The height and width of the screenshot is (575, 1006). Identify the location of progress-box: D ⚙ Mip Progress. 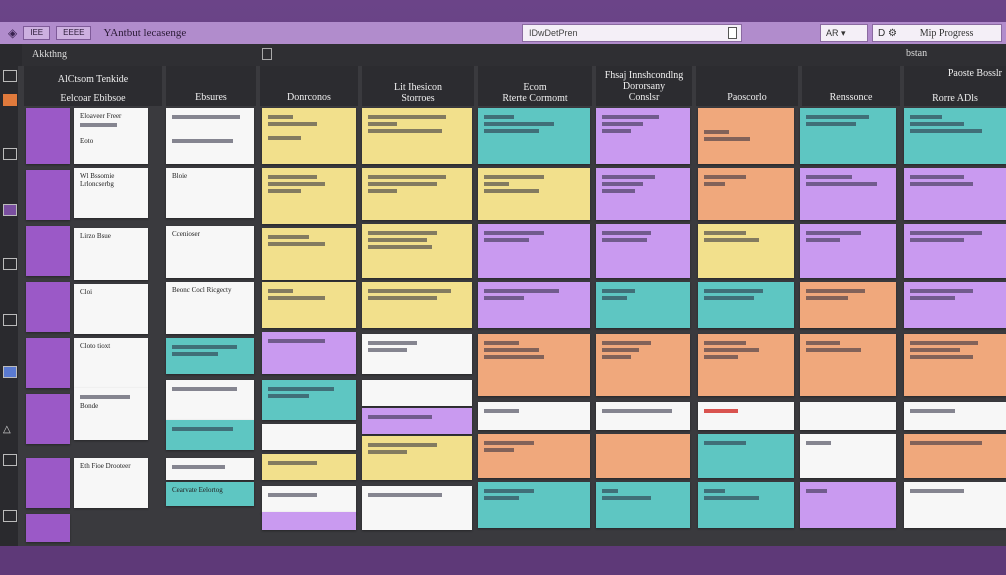
(937, 33).